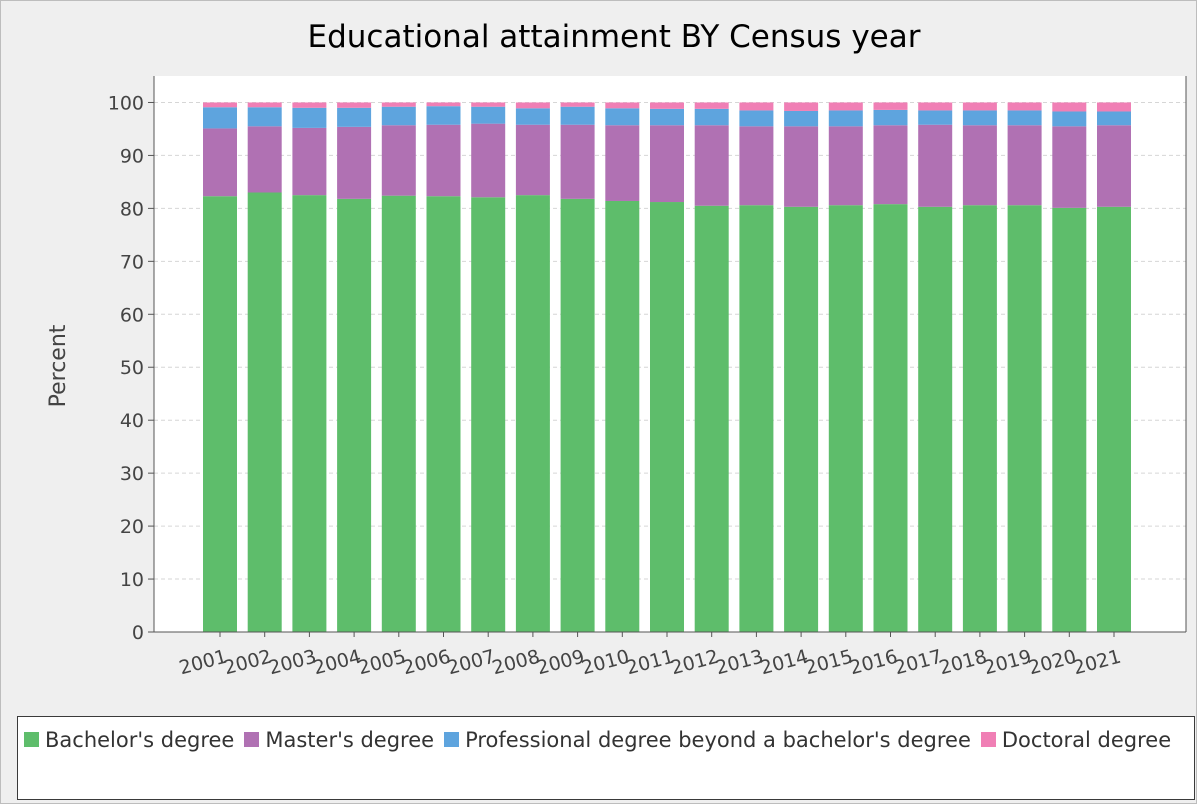 The width and height of the screenshot is (1197, 804). Describe the element at coordinates (126, 103) in the screenshot. I see `y-tick-label: 100` at that location.